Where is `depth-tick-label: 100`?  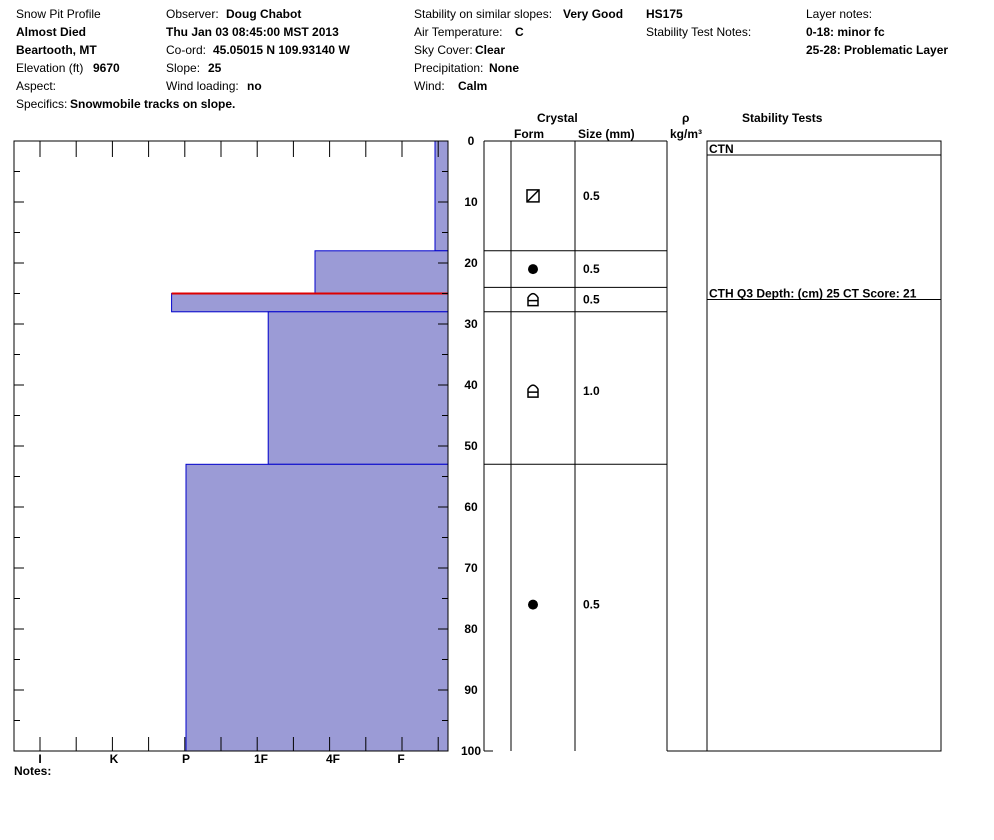
depth-tick-label: 100 is located at coordinates (471, 751).